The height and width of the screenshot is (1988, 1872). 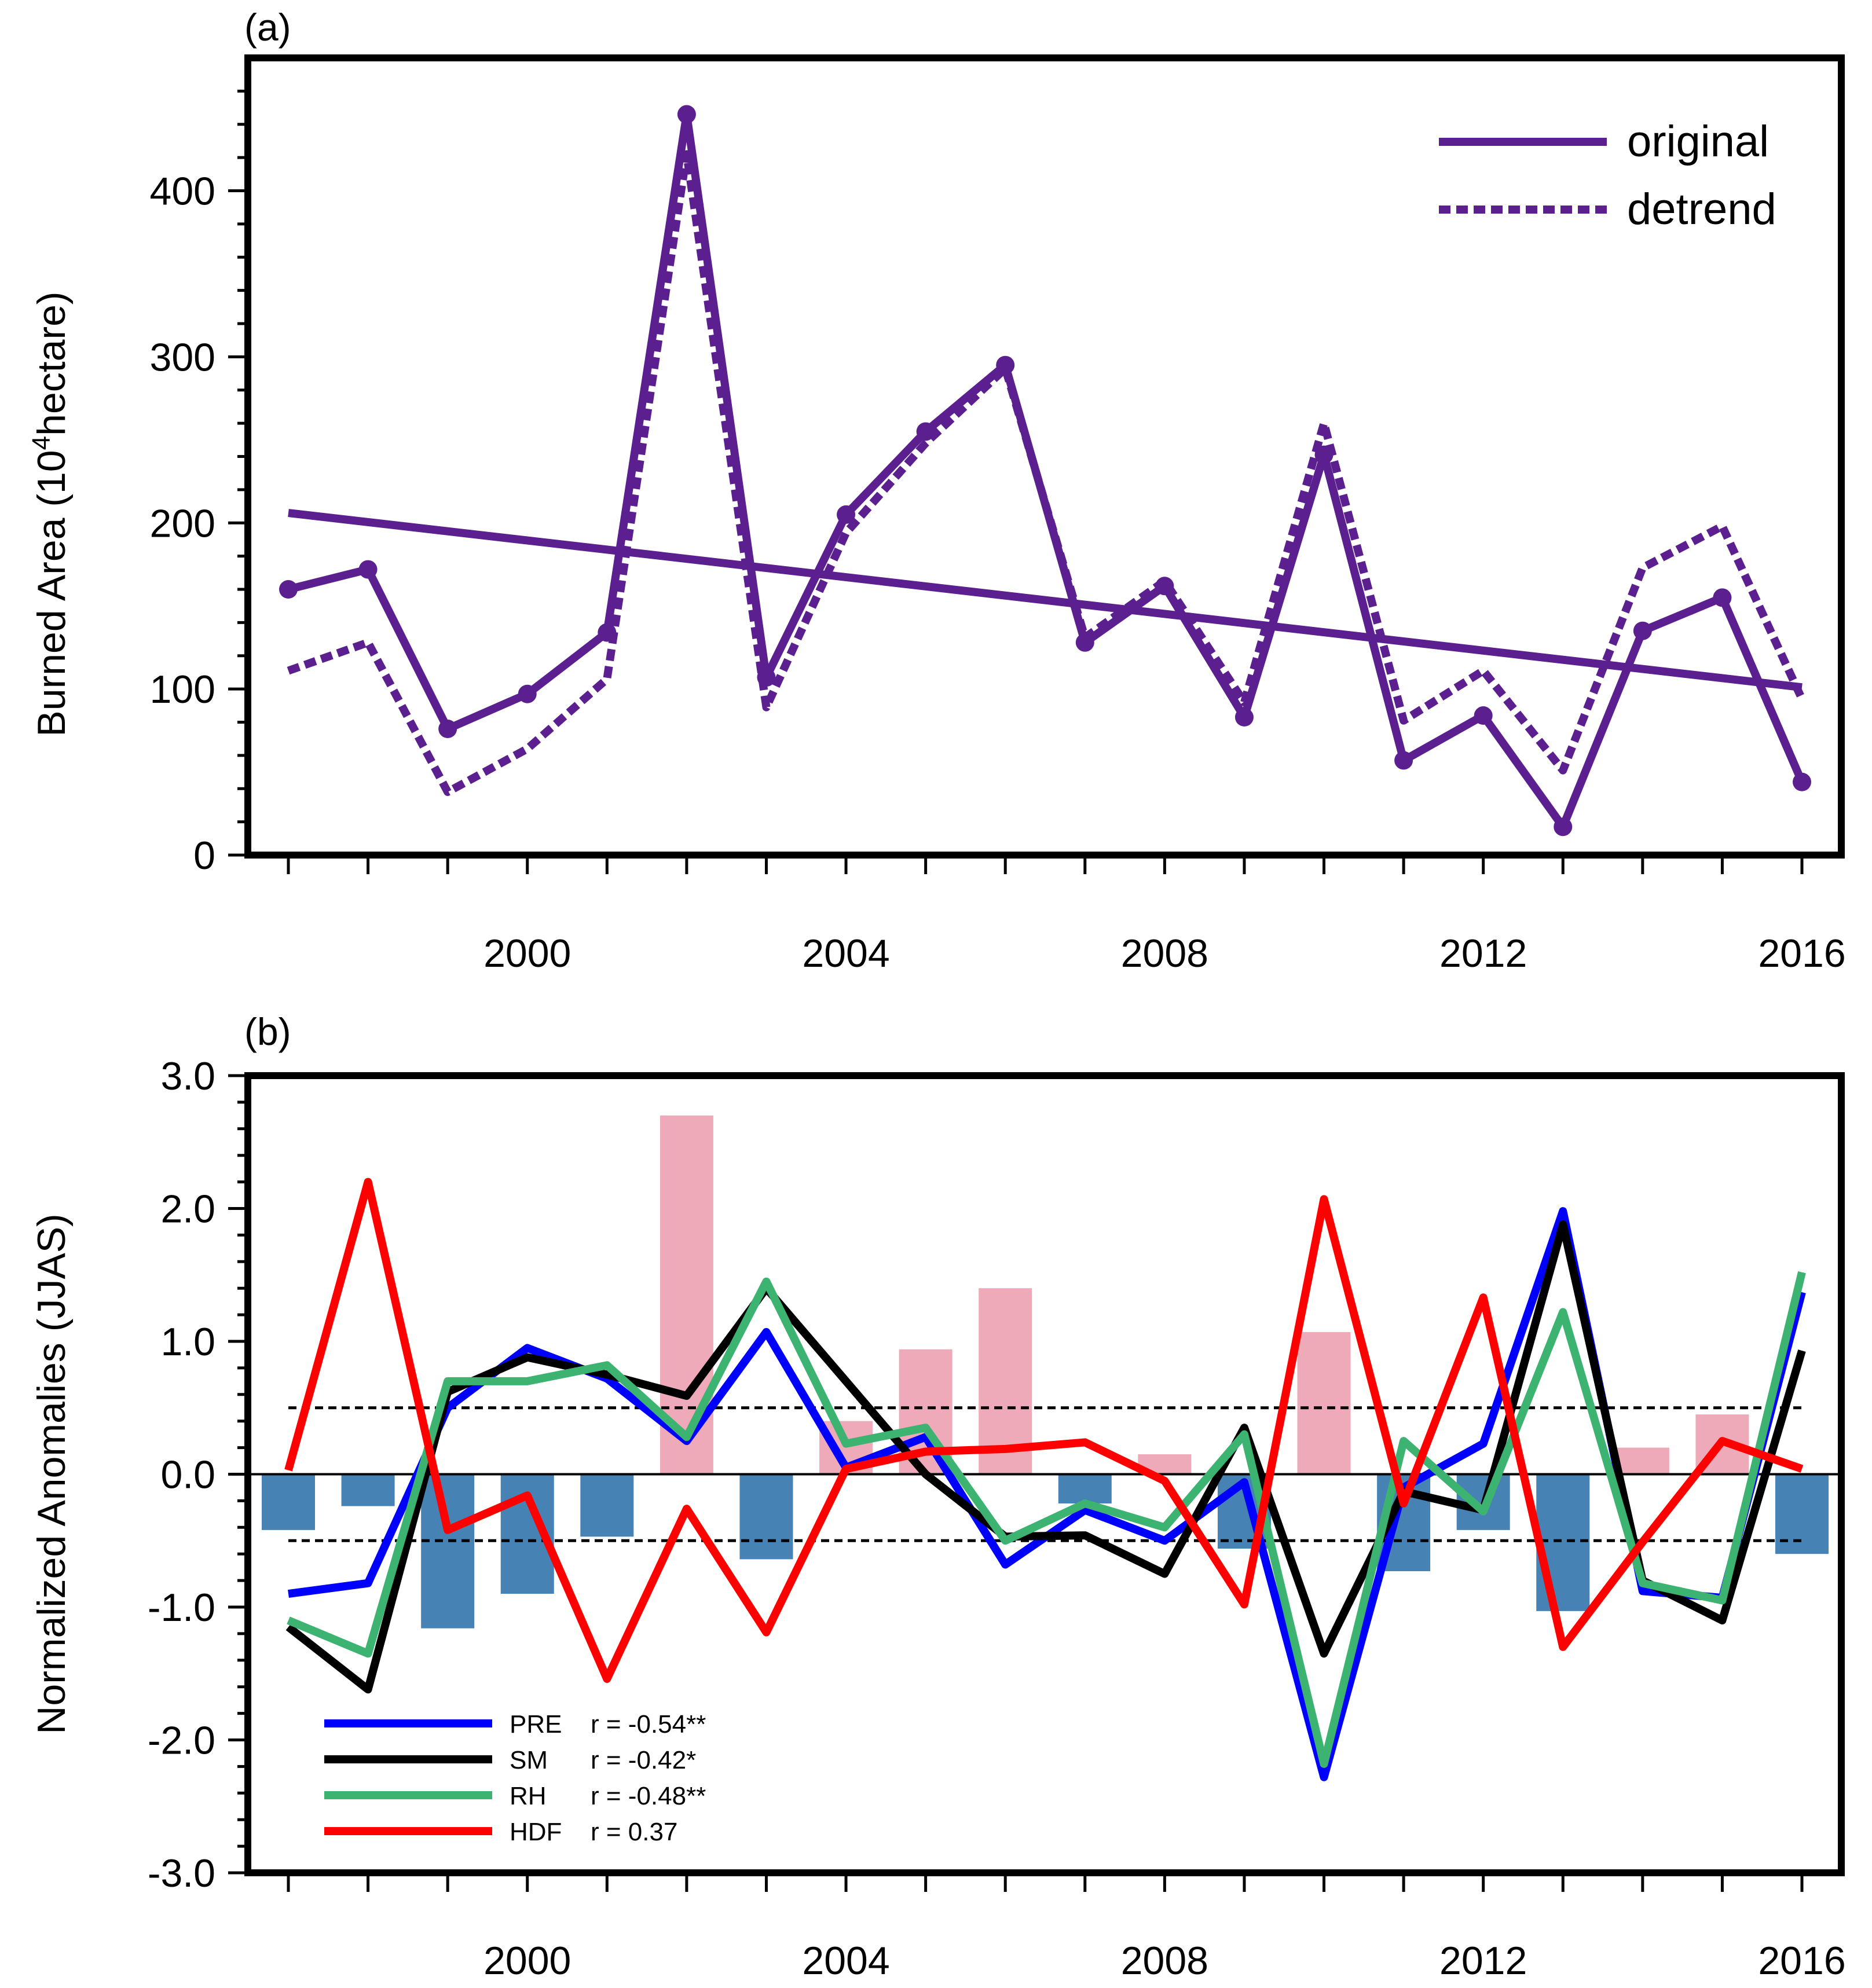 I want to click on panel-a-y-tick-label: 0, so click(x=204, y=856).